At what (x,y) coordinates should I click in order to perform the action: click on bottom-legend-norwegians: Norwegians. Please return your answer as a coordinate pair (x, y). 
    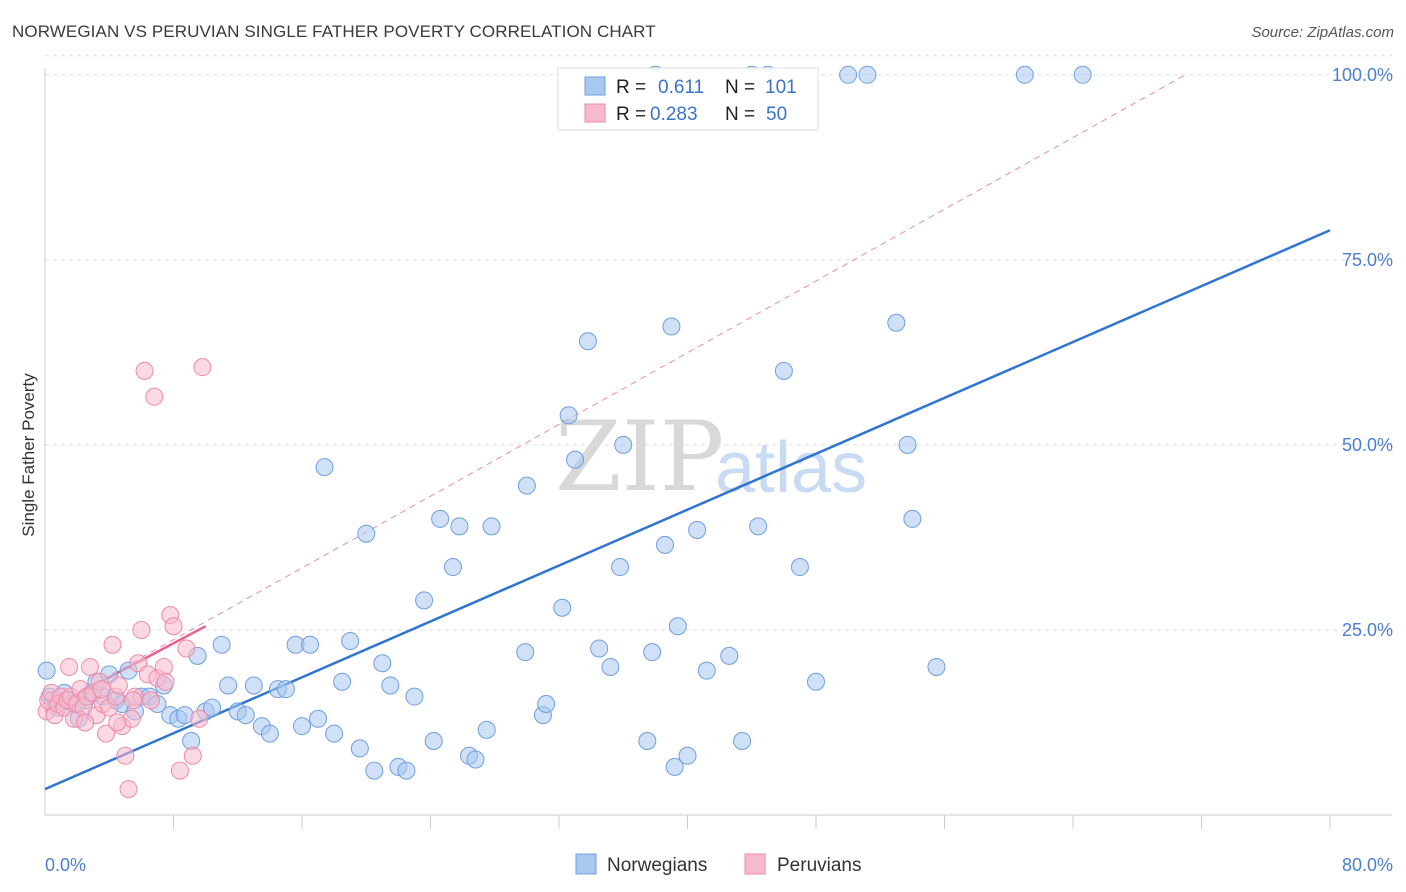
    Looking at the image, I should click on (657, 865).